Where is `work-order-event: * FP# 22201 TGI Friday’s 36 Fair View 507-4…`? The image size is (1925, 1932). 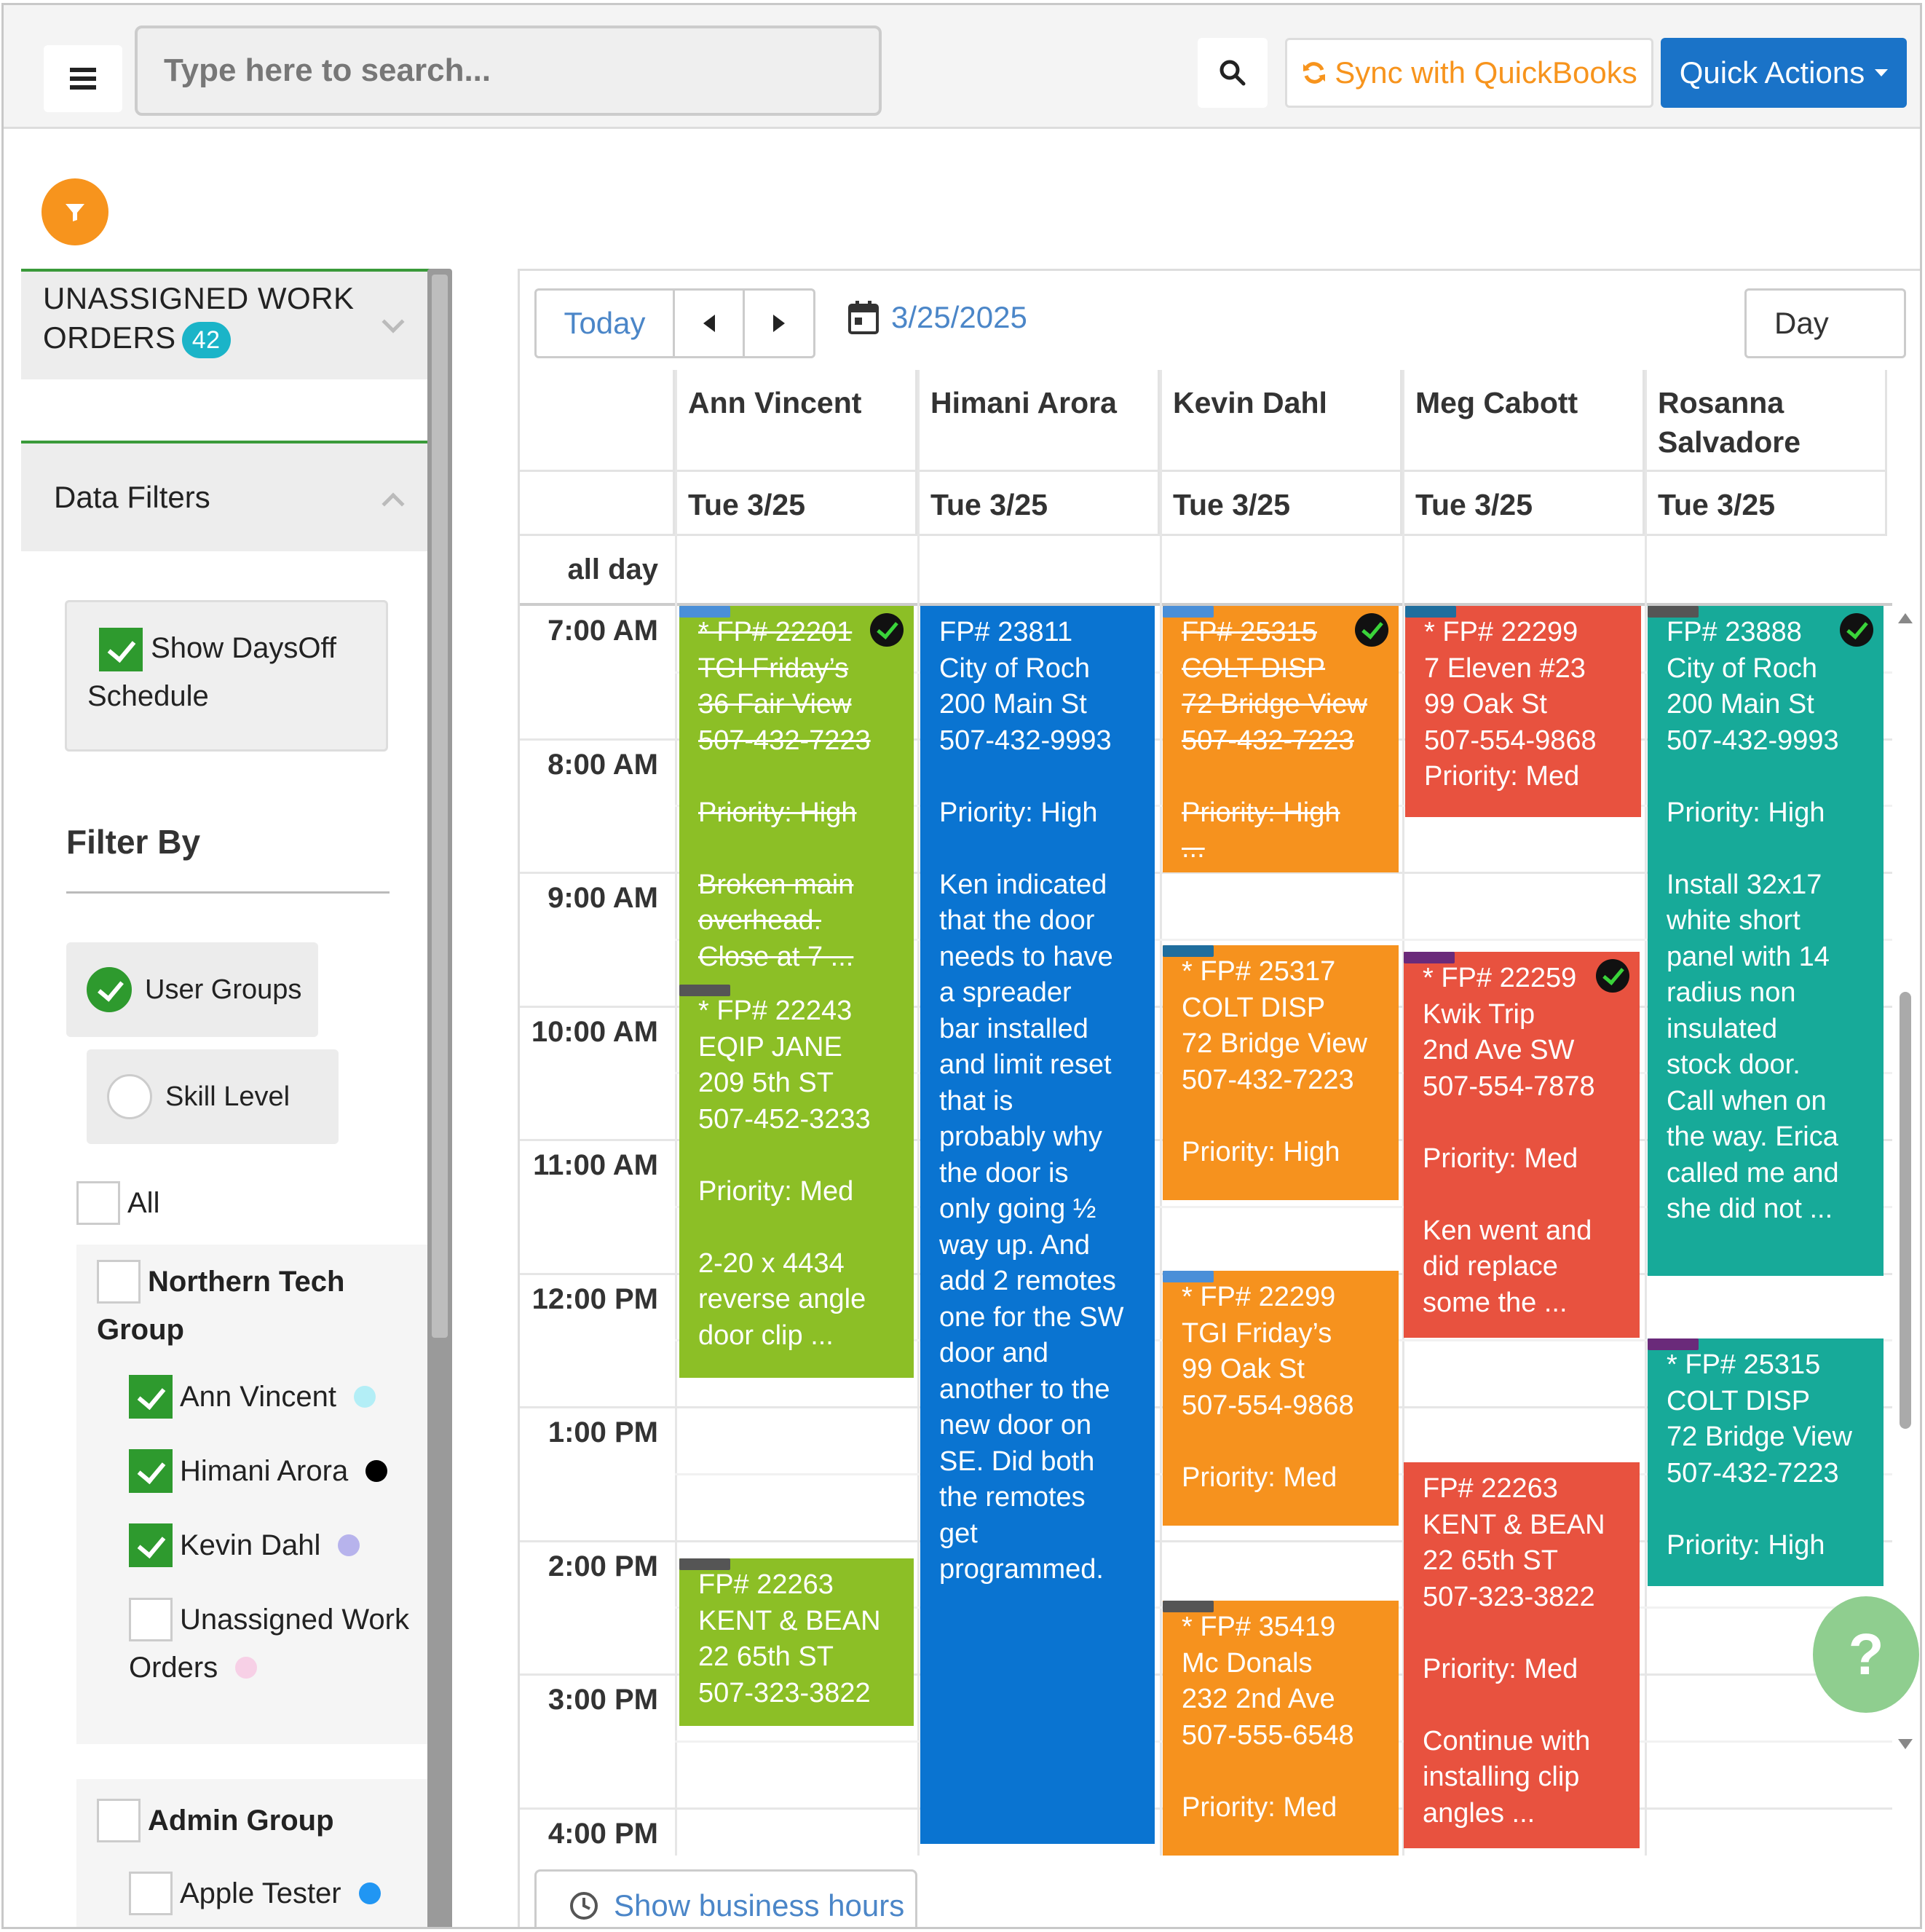
work-order-event: * FP# 22201 TGI Friday’s 36 Fair View 507-4… is located at coordinates (796, 803).